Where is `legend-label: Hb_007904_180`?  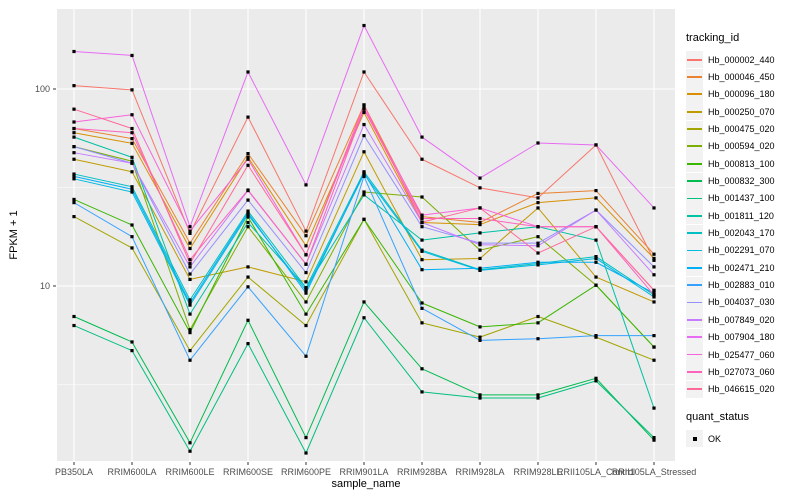 legend-label: Hb_007904_180 is located at coordinates (741, 337).